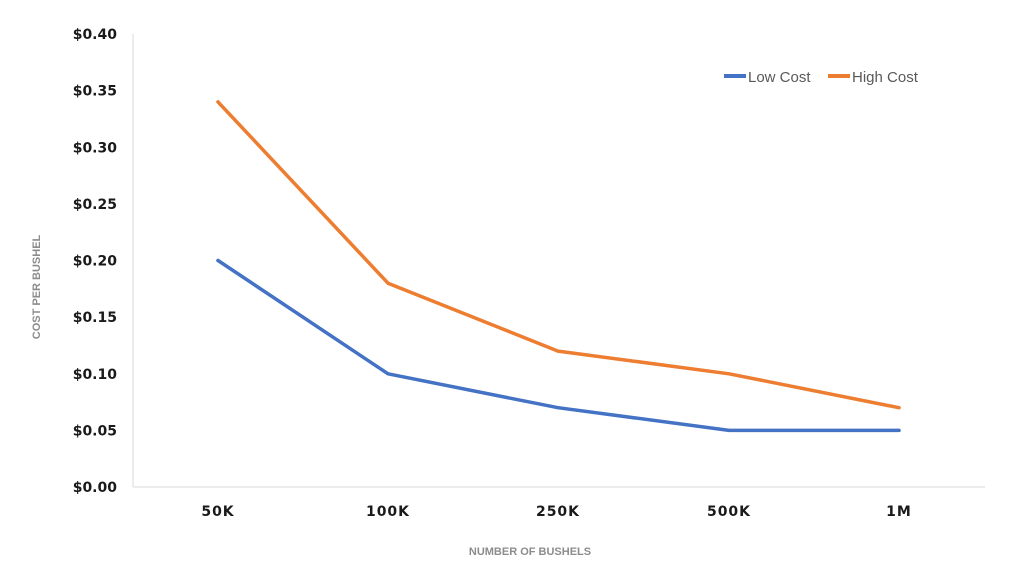 The height and width of the screenshot is (576, 1024). I want to click on legend-item-low-cost: Low Cost, so click(767, 77).